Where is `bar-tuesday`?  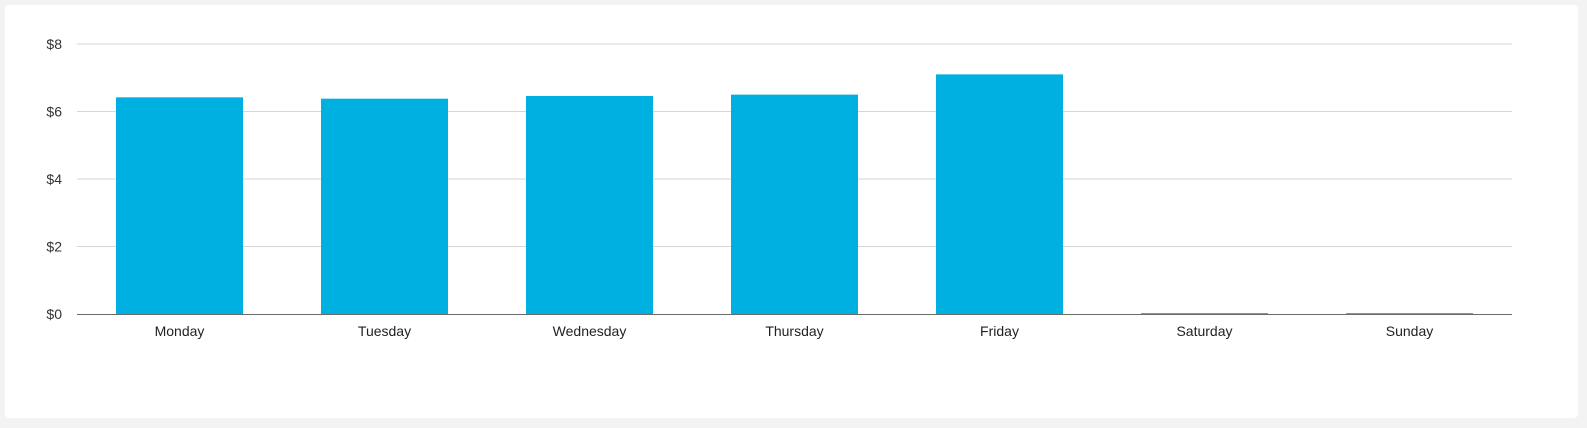
bar-tuesday is located at coordinates (384, 206).